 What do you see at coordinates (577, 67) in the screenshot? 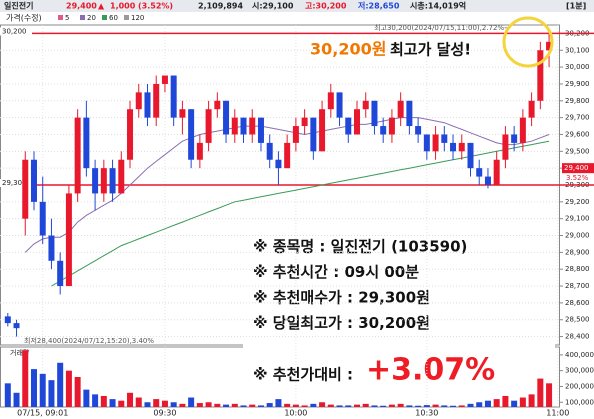
I see `y-tick-label: 30,000` at bounding box center [577, 67].